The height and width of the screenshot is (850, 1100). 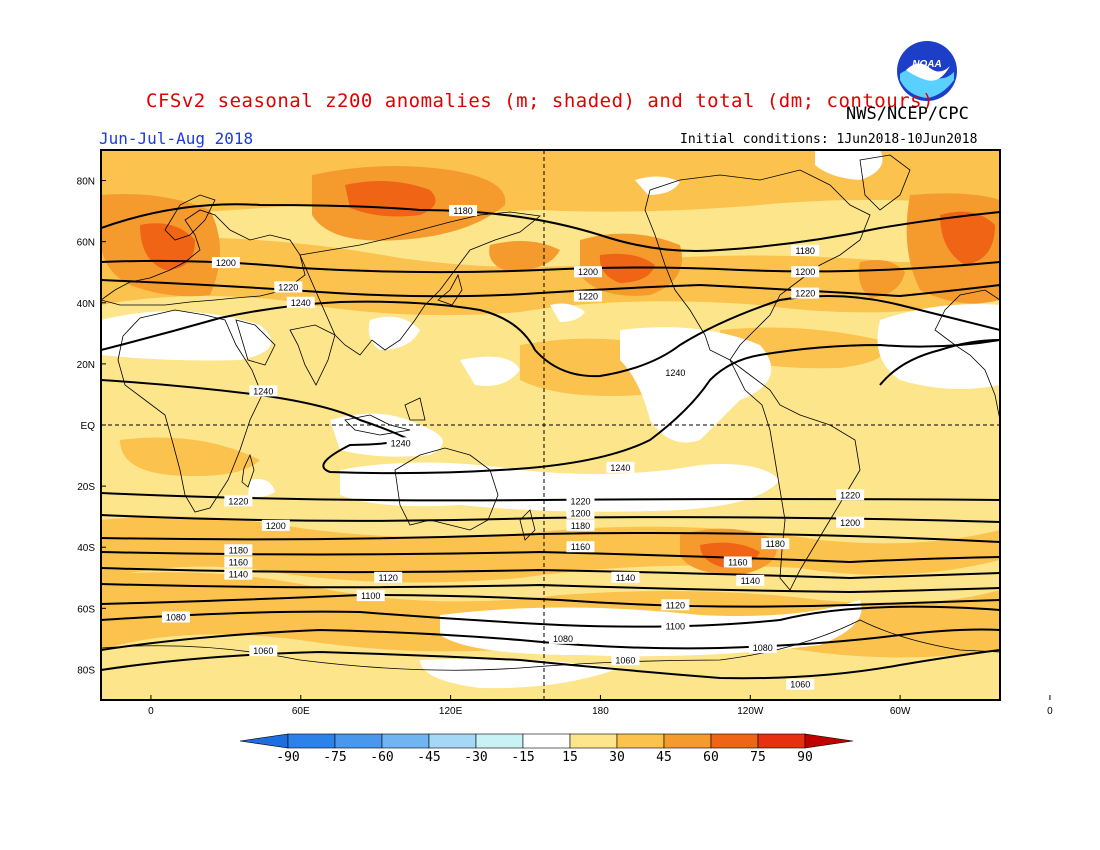 I want to click on lon-label: 180, so click(x=600, y=711).